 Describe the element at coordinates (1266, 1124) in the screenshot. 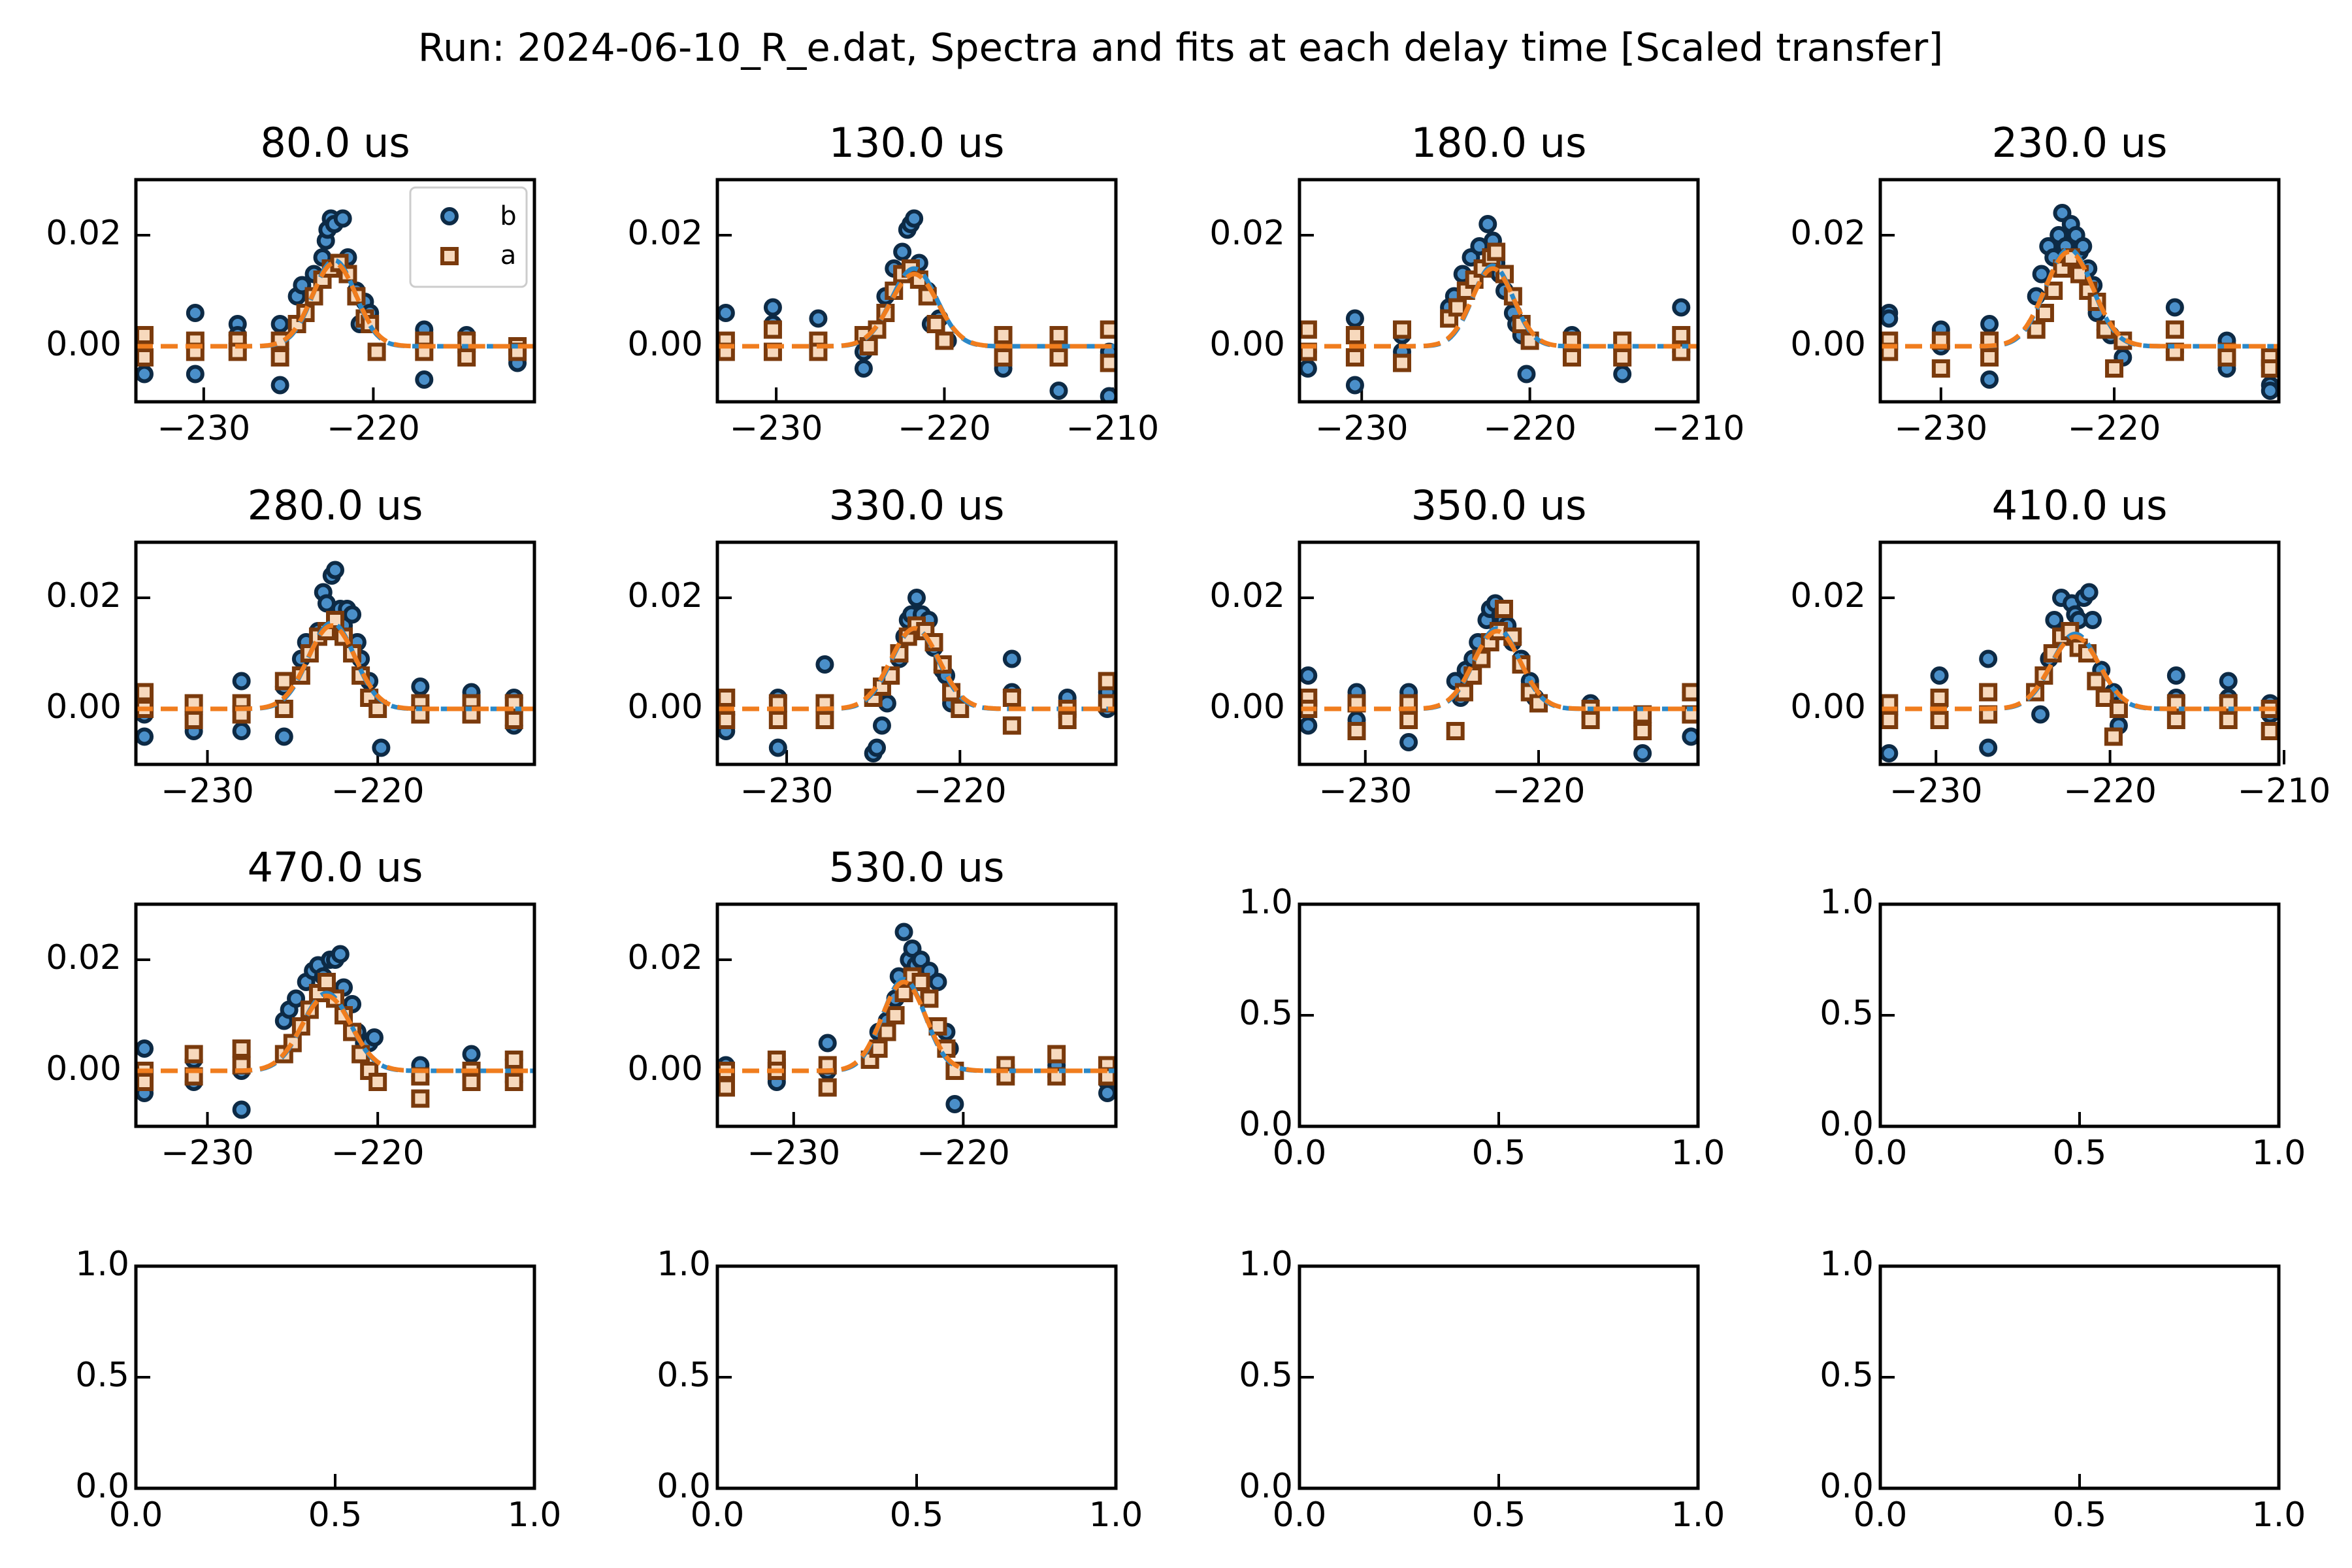

I see `y-tick-label: 0.0` at that location.